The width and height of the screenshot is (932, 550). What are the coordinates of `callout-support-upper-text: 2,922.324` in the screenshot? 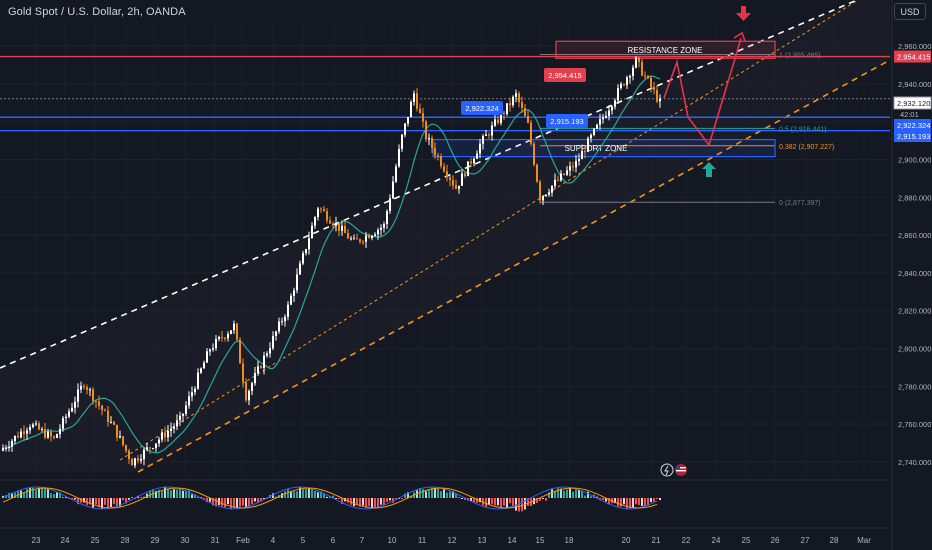 It's located at (481, 108).